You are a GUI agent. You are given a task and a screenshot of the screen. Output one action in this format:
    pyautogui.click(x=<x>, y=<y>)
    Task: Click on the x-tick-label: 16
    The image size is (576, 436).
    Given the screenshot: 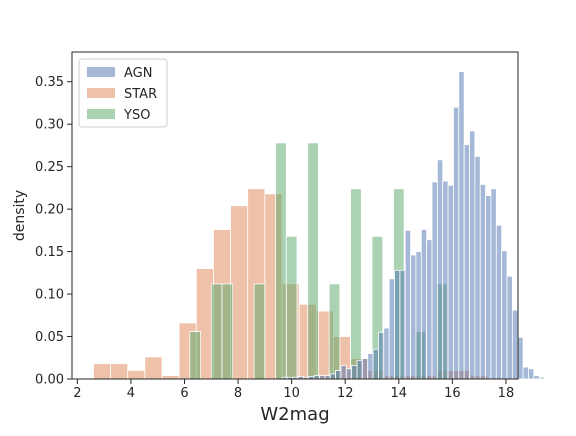 What is the action you would take?
    pyautogui.click(x=452, y=393)
    